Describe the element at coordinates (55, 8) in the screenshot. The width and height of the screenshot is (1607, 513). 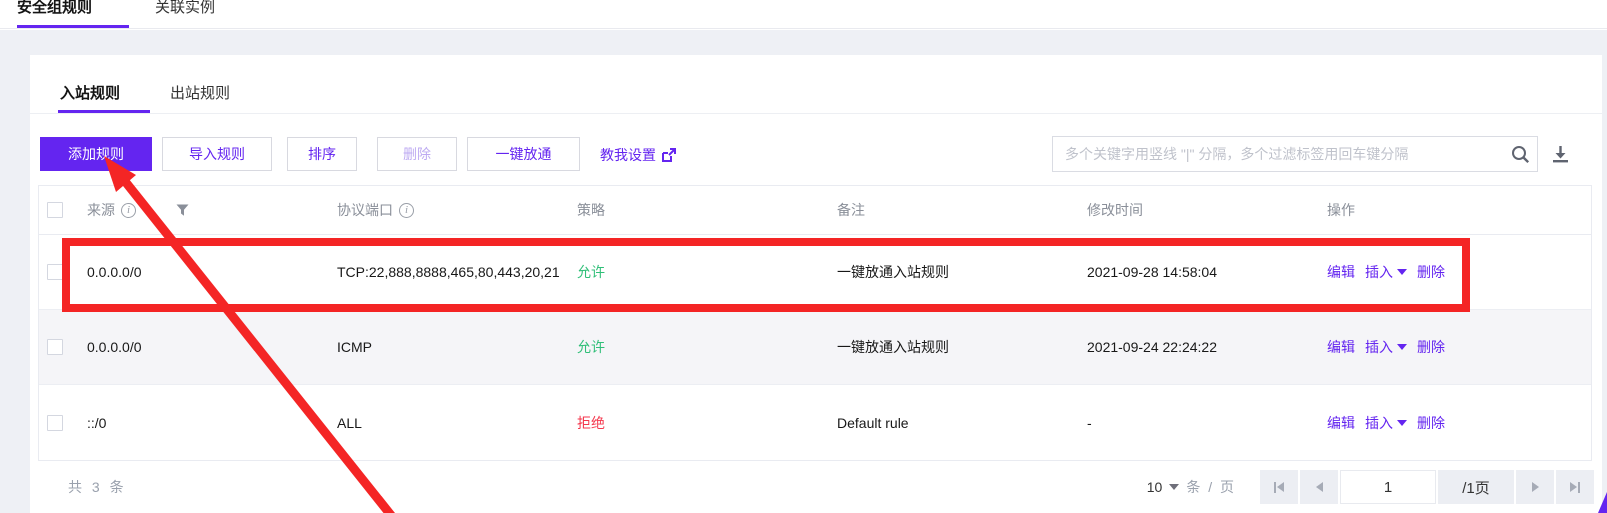
I see `tab-security-group-rules: 安全组规则` at that location.